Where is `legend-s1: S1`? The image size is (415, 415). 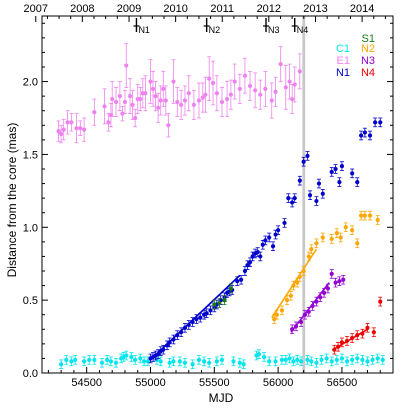
legend-s1: S1 is located at coordinates (368, 39).